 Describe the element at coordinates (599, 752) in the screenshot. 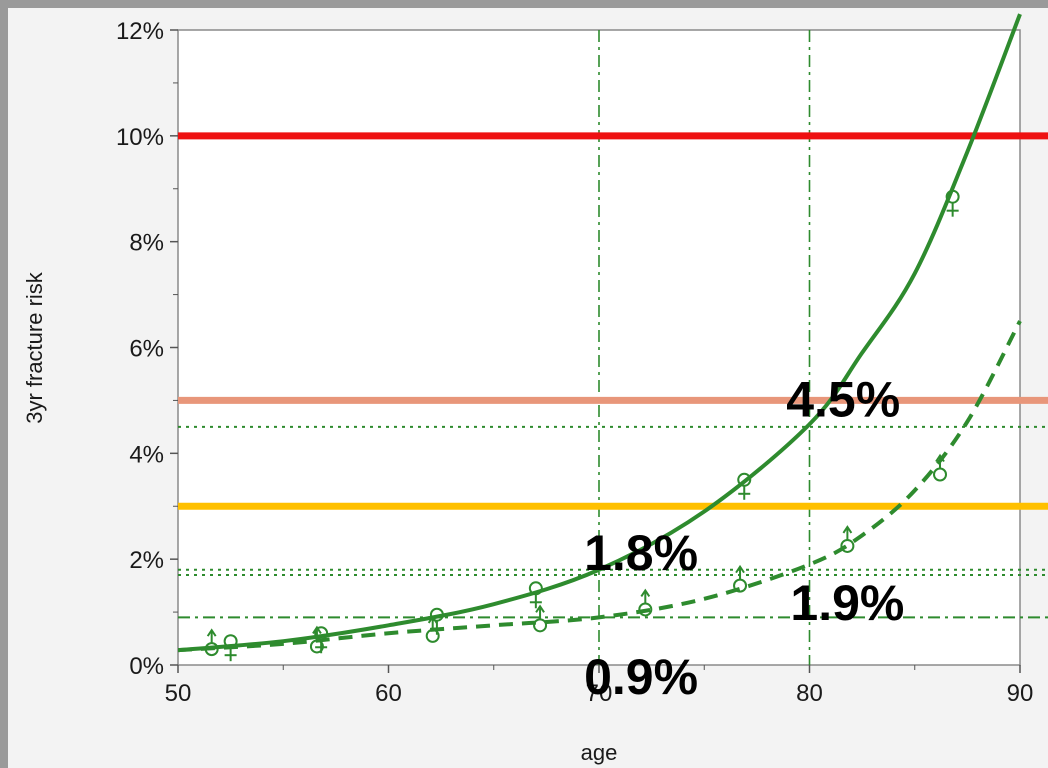

I see `x-axis-title: age` at that location.